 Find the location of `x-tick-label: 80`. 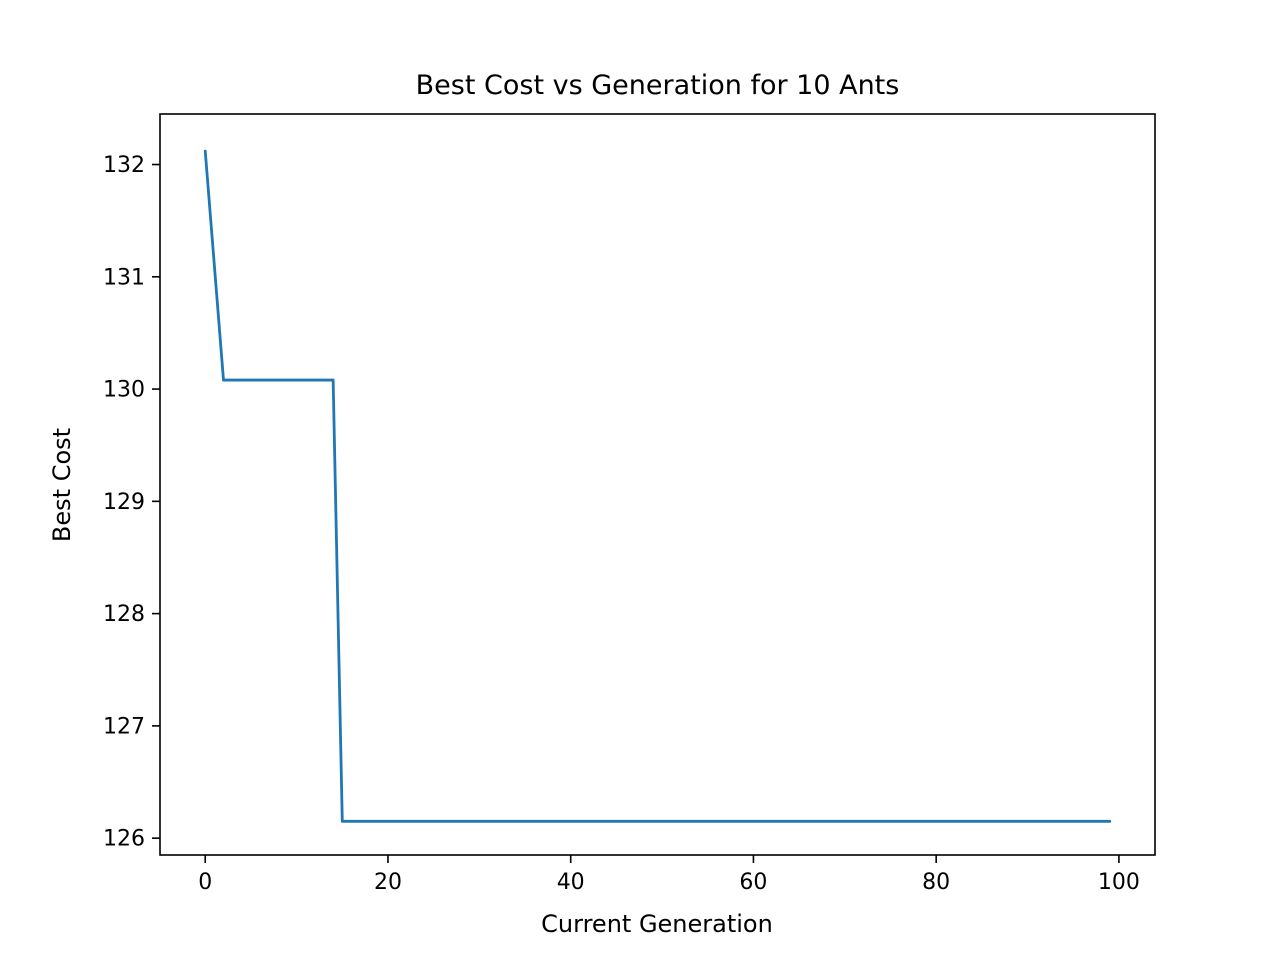

x-tick-label: 80 is located at coordinates (936, 882).